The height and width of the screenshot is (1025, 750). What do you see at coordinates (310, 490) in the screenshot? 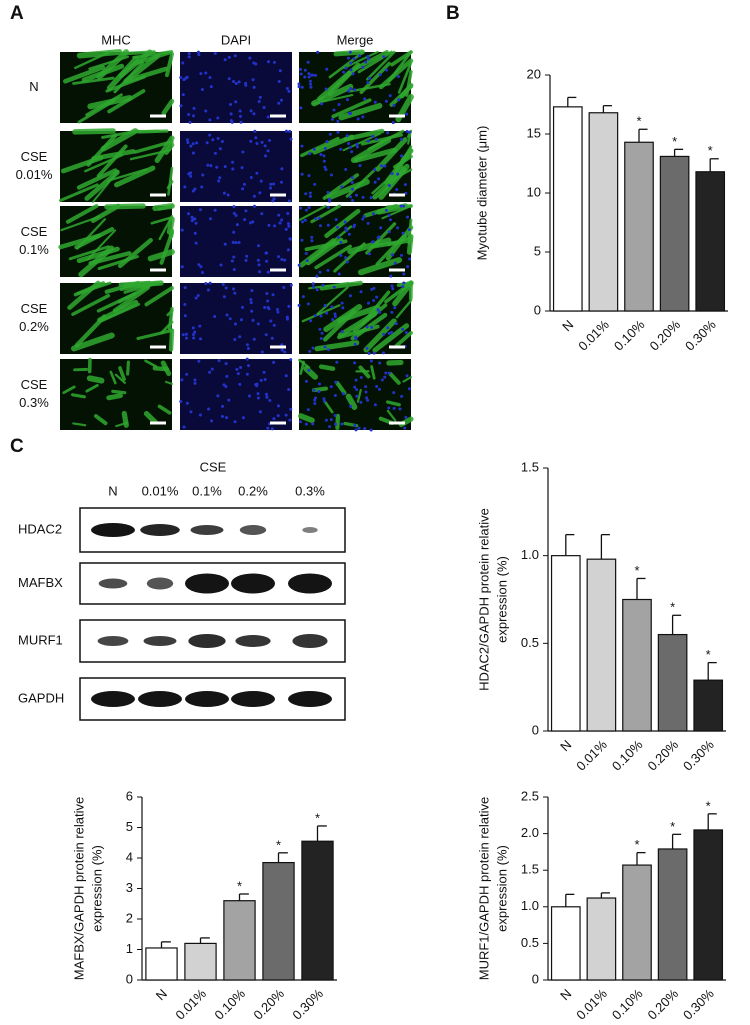
I see `lane-label: 0.3%` at bounding box center [310, 490].